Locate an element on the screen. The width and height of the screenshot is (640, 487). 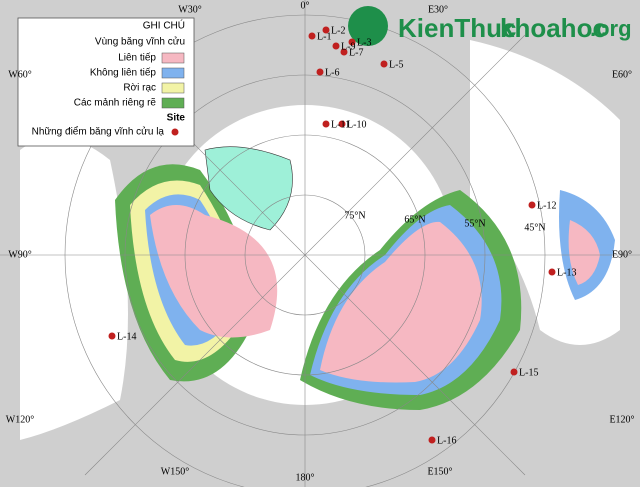
longitude-label: 180° is located at coordinates (305, 477).